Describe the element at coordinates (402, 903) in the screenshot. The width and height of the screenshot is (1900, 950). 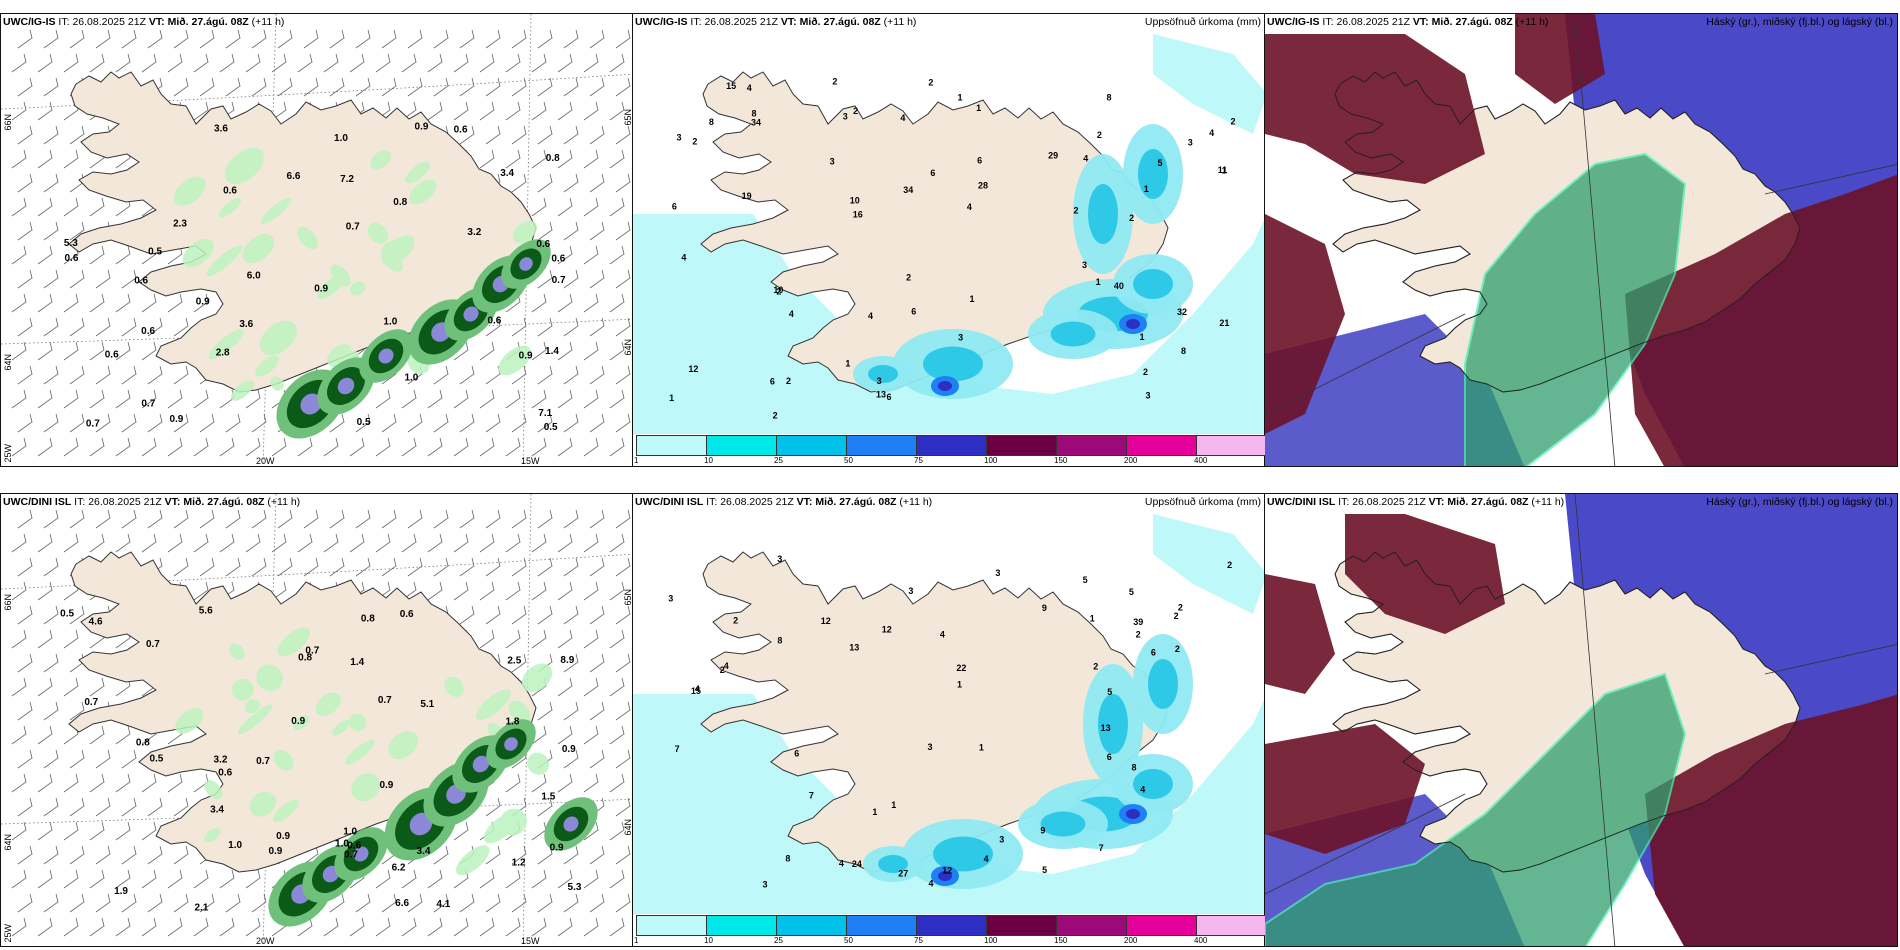
I see `value-label: 6.6` at that location.